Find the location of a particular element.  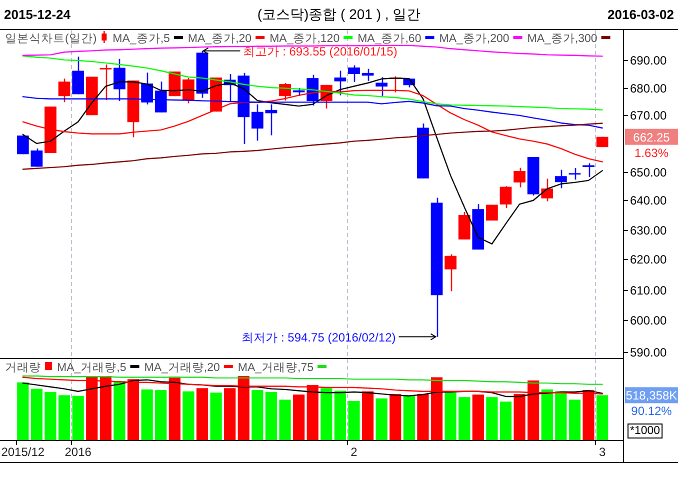

annotation: 1.63% is located at coordinates (651, 153).